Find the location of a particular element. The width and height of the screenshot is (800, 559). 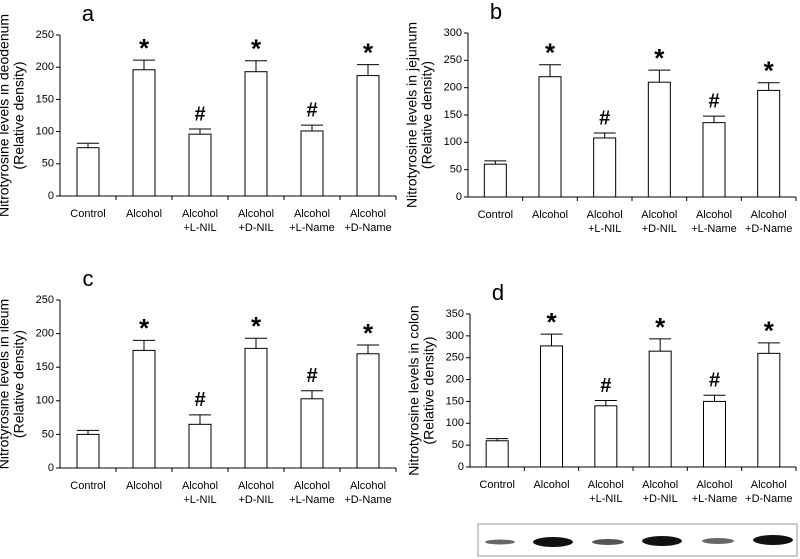

western-blot is located at coordinates (637, 540).